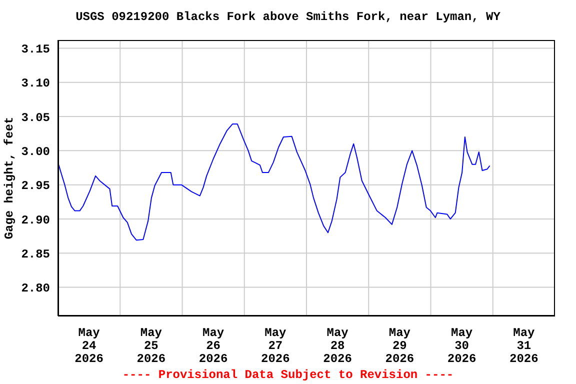 This screenshot has height=384, width=576. Describe the element at coordinates (461, 346) in the screenshot. I see `x-tick-label: May 30 2026` at that location.